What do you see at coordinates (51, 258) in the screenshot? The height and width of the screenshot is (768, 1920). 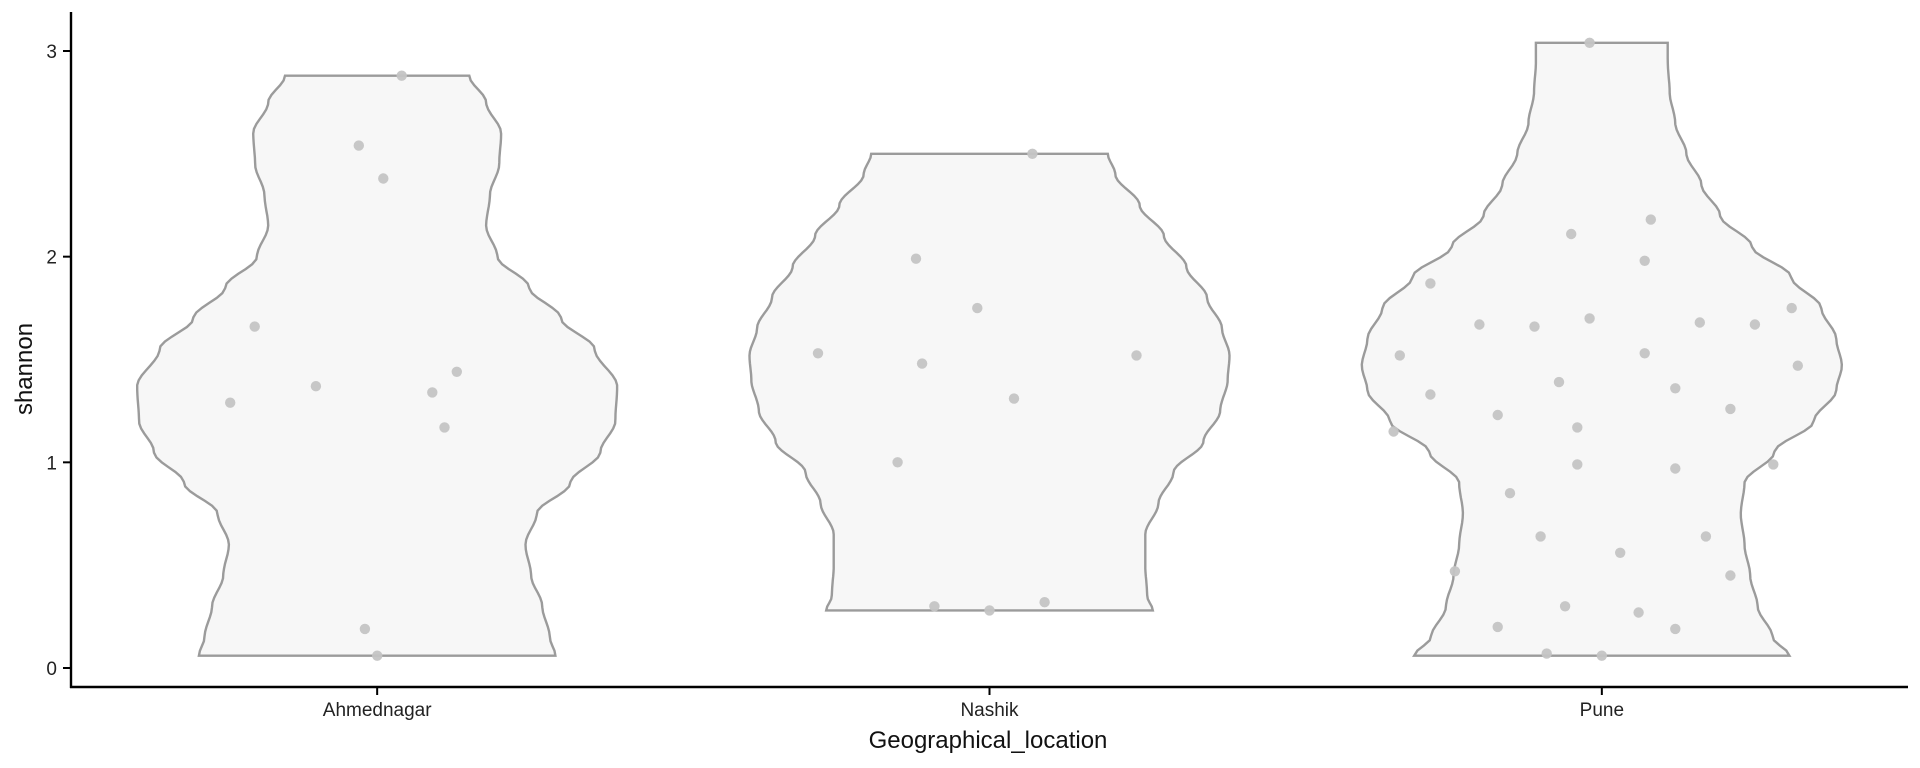 I see `y-tick-label: 2` at bounding box center [51, 258].